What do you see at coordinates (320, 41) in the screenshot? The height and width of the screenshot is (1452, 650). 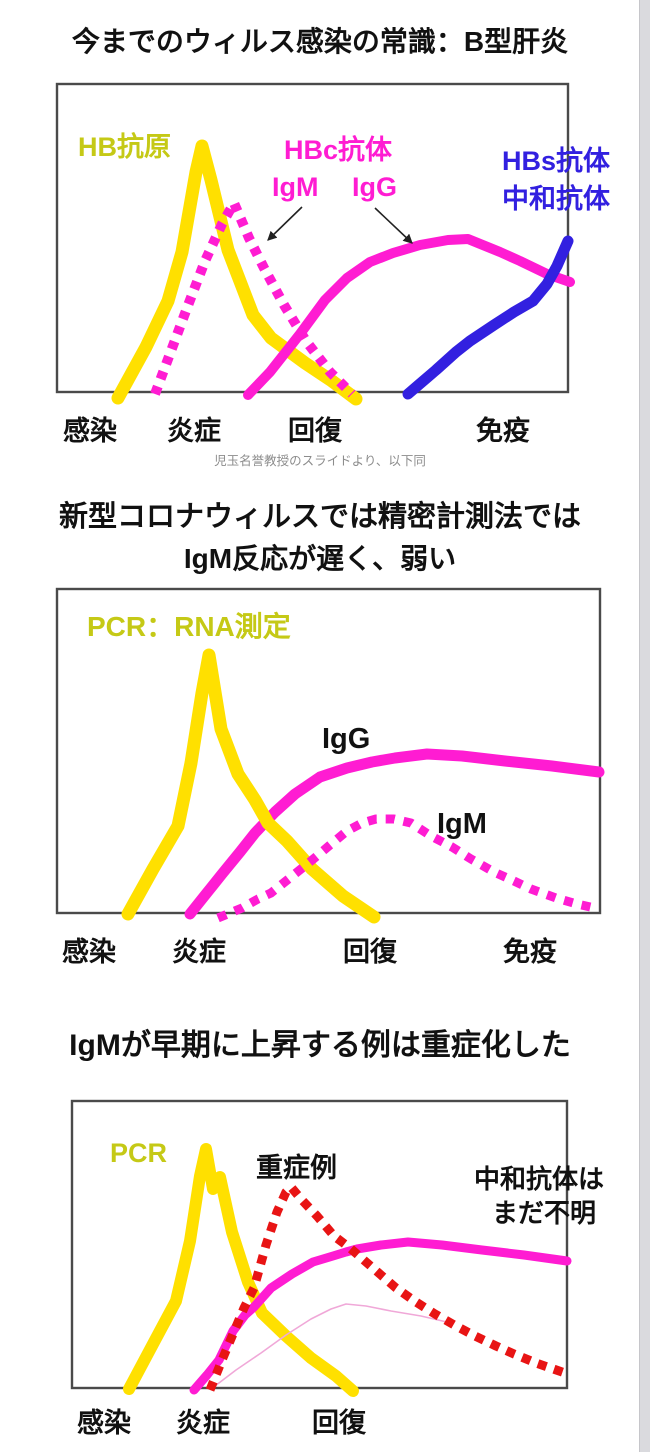 I see `chart1-title: 今までのウィルス感染の常識：B型肝炎` at bounding box center [320, 41].